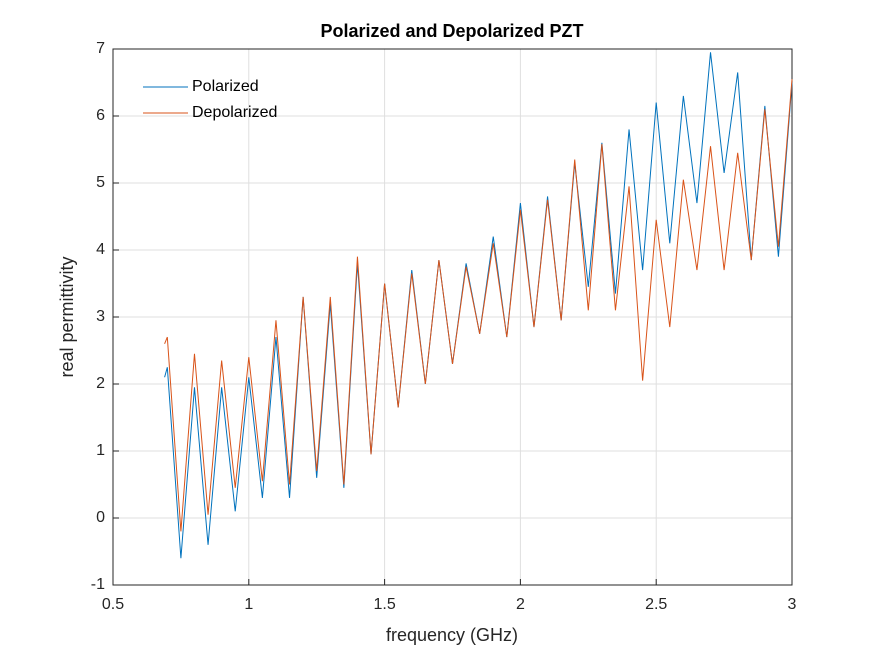  I want to click on y-tick-label: 1, so click(100, 450).